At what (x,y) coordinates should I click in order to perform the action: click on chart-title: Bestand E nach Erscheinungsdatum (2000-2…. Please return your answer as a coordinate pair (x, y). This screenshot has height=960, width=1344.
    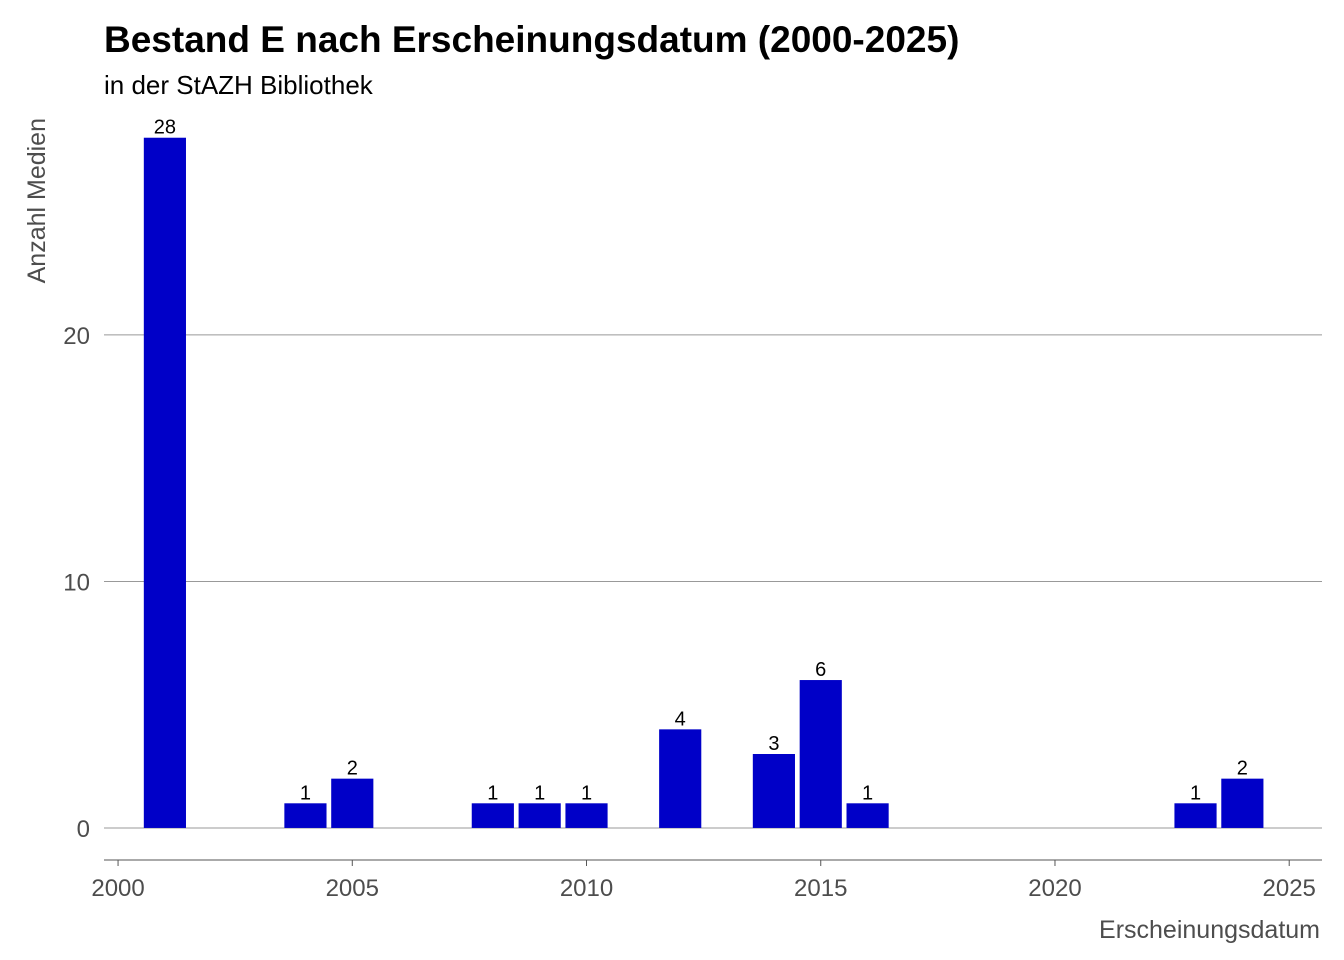
    Looking at the image, I should click on (531, 39).